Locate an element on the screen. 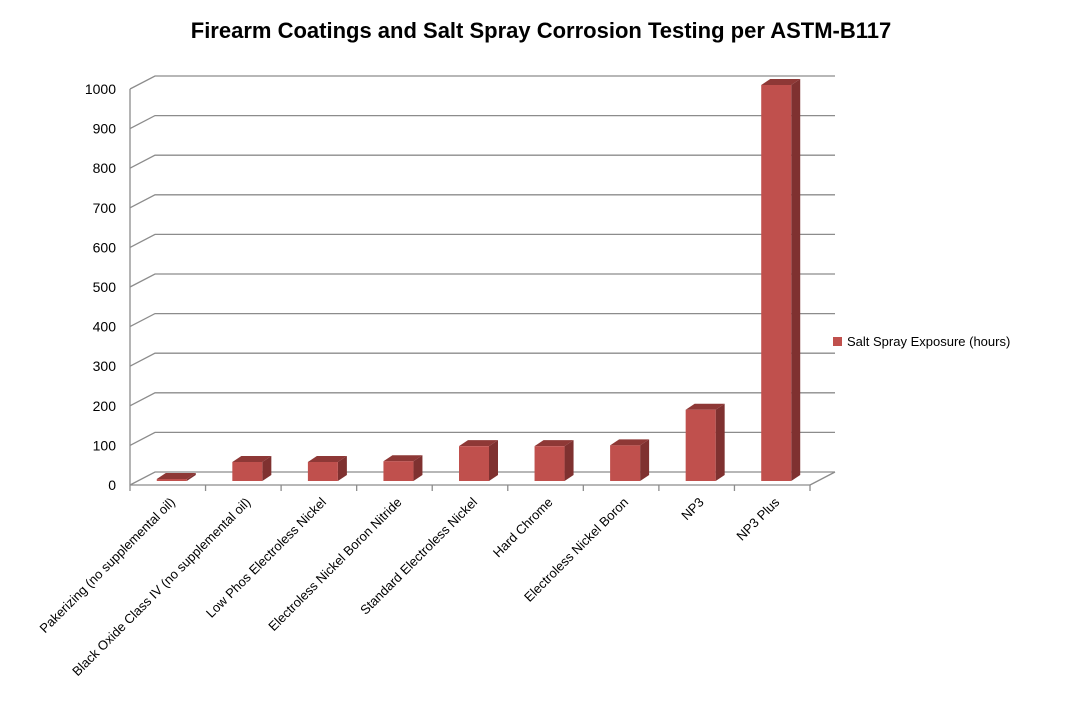 This screenshot has width=1083, height=727. y-tick-label: 800 is located at coordinates (105, 168).